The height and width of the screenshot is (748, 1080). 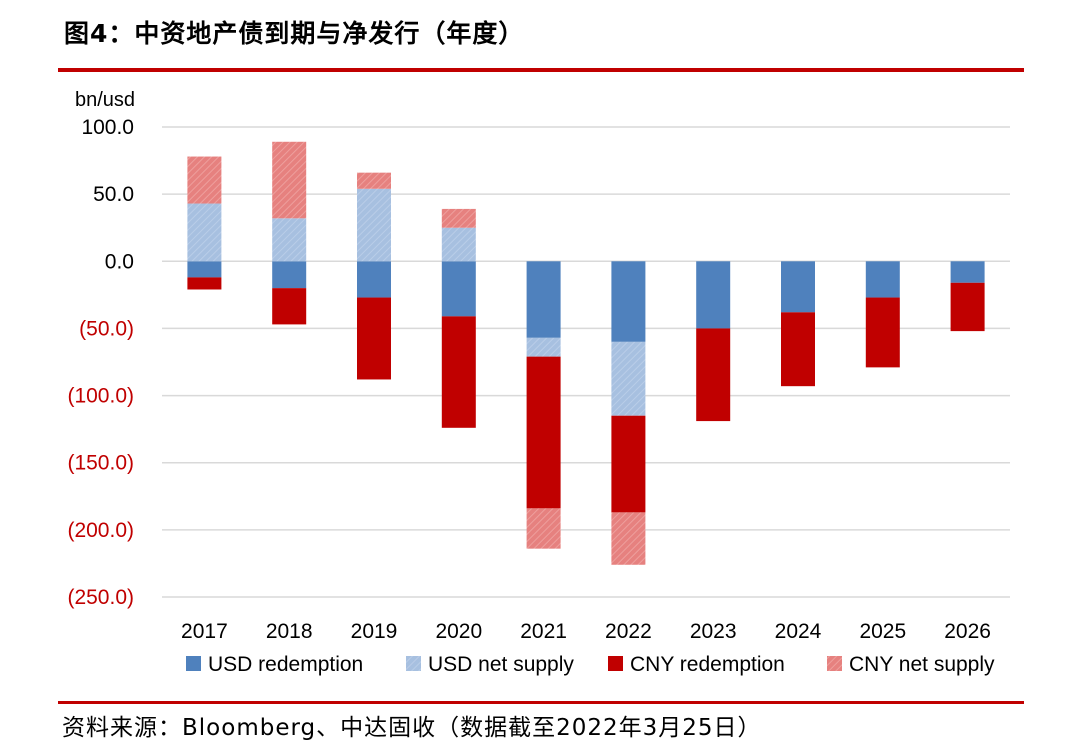 What do you see at coordinates (204, 232) in the screenshot?
I see `bar-usd-net-supply-2017` at bounding box center [204, 232].